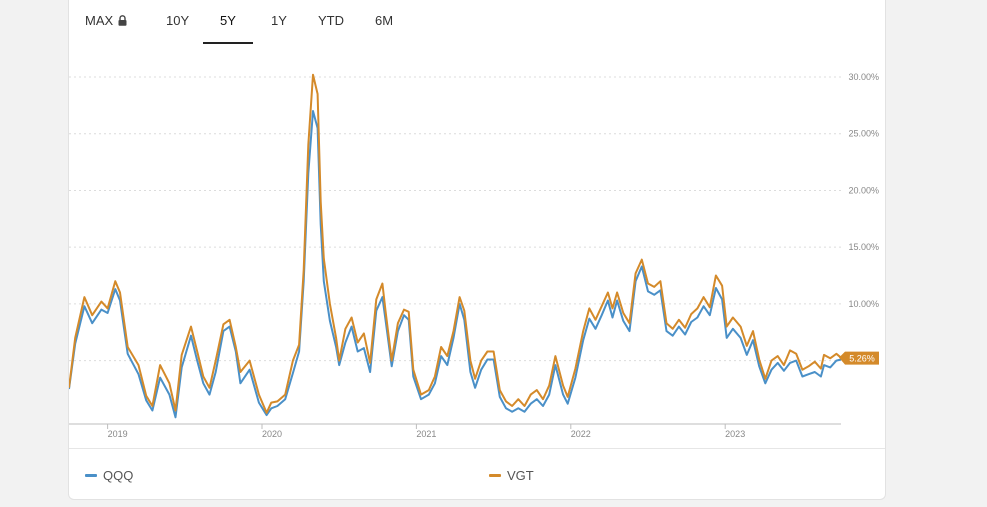  Describe the element at coordinates (863, 77) in the screenshot. I see `y-tick-label: 30.00%` at that location.